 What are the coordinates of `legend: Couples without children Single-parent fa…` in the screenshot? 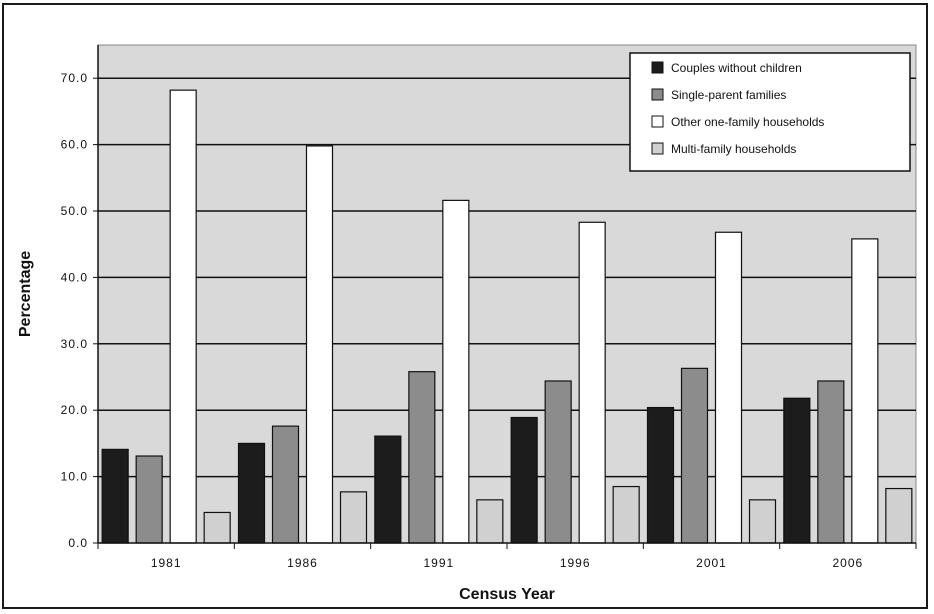 It's located at (770, 112).